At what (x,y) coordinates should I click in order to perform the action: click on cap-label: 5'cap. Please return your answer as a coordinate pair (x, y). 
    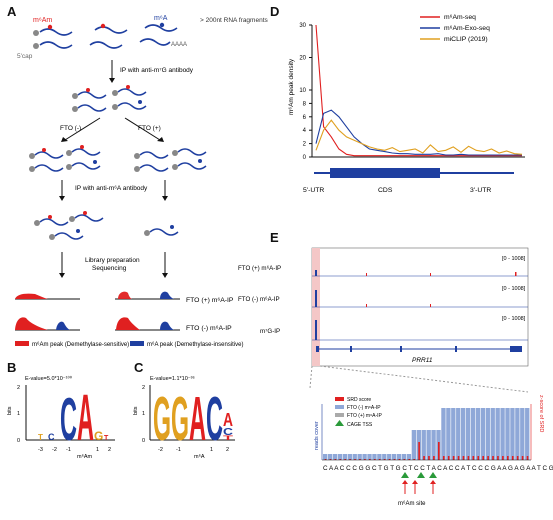
    Looking at the image, I should click on (25, 56).